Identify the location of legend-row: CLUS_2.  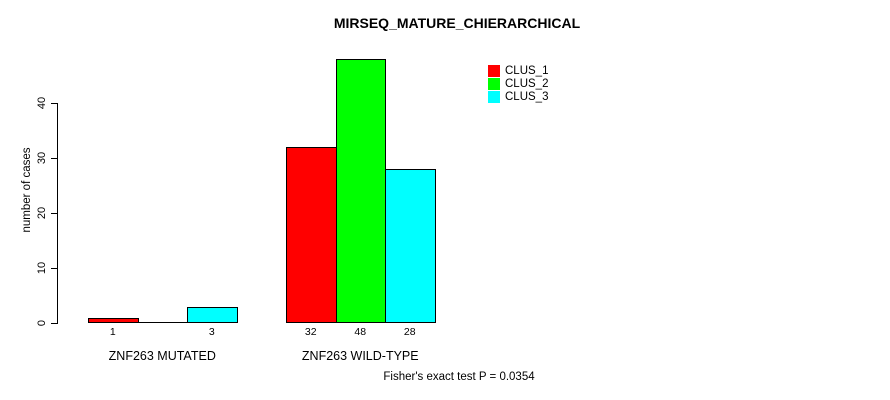
(518, 83).